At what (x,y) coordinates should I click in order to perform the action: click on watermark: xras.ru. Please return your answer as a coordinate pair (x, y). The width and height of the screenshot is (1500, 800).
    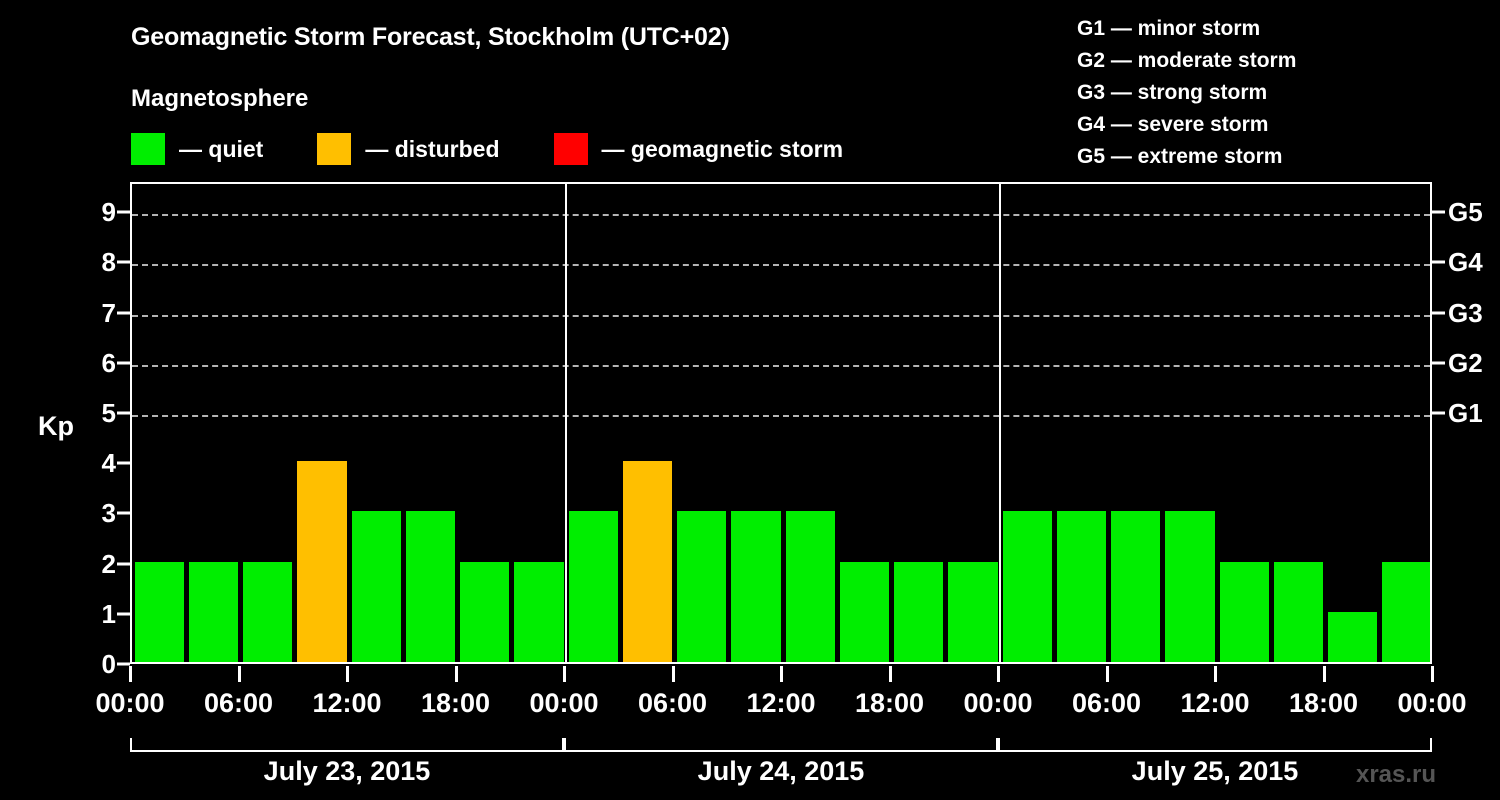
    Looking at the image, I should click on (1396, 774).